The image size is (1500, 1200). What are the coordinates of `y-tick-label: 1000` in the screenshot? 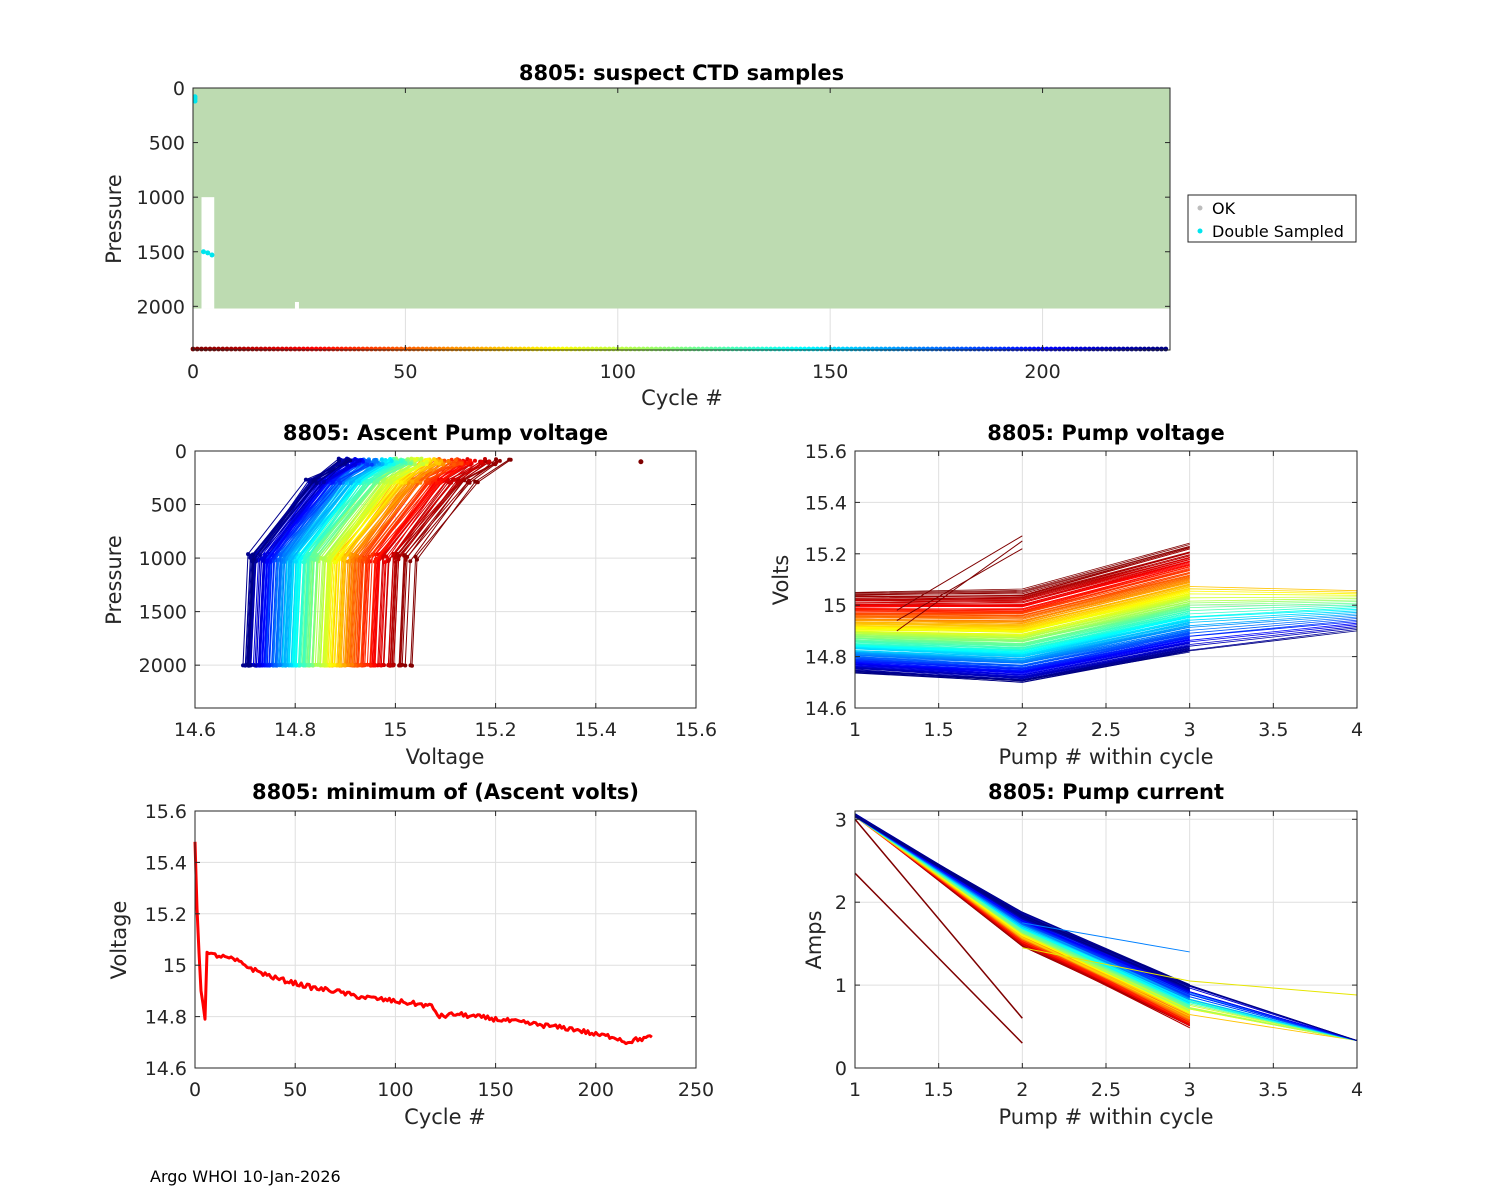 It's located at (163, 559).